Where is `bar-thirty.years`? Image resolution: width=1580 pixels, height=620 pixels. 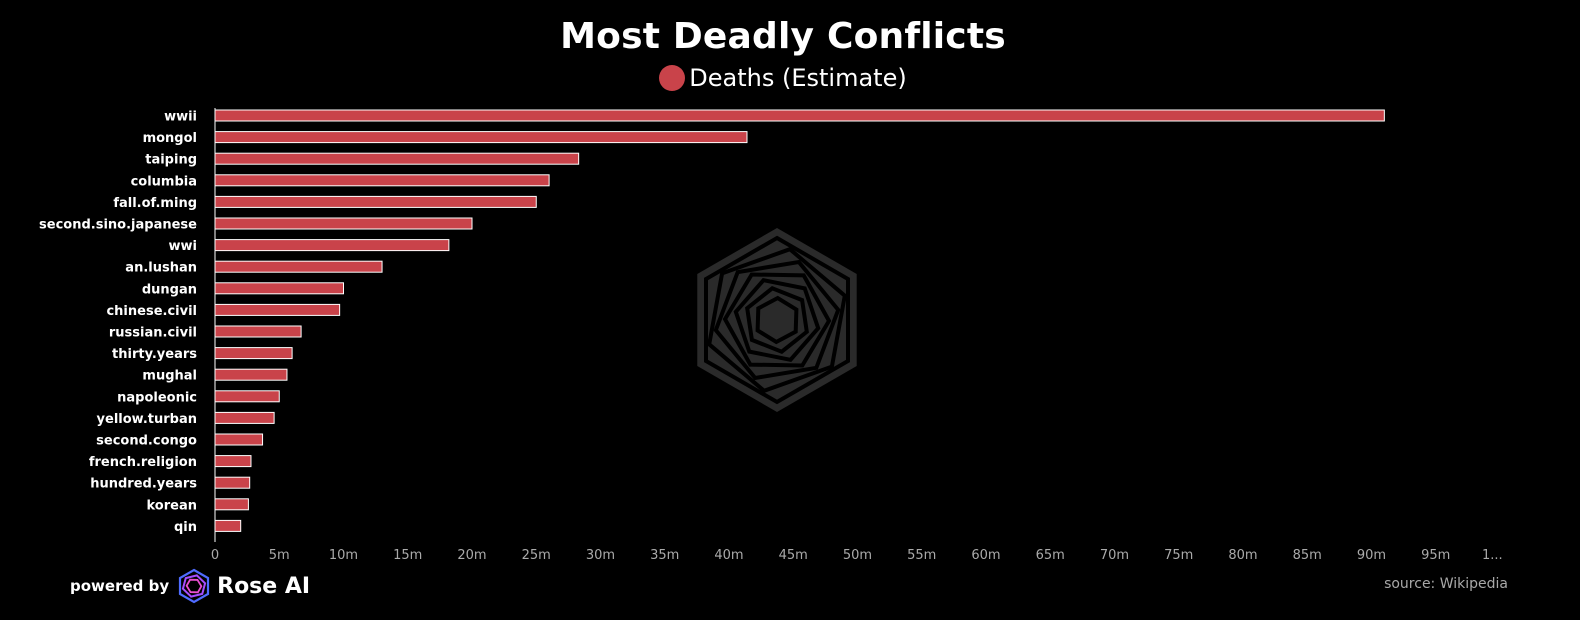
bar-thirty.years is located at coordinates (253, 353).